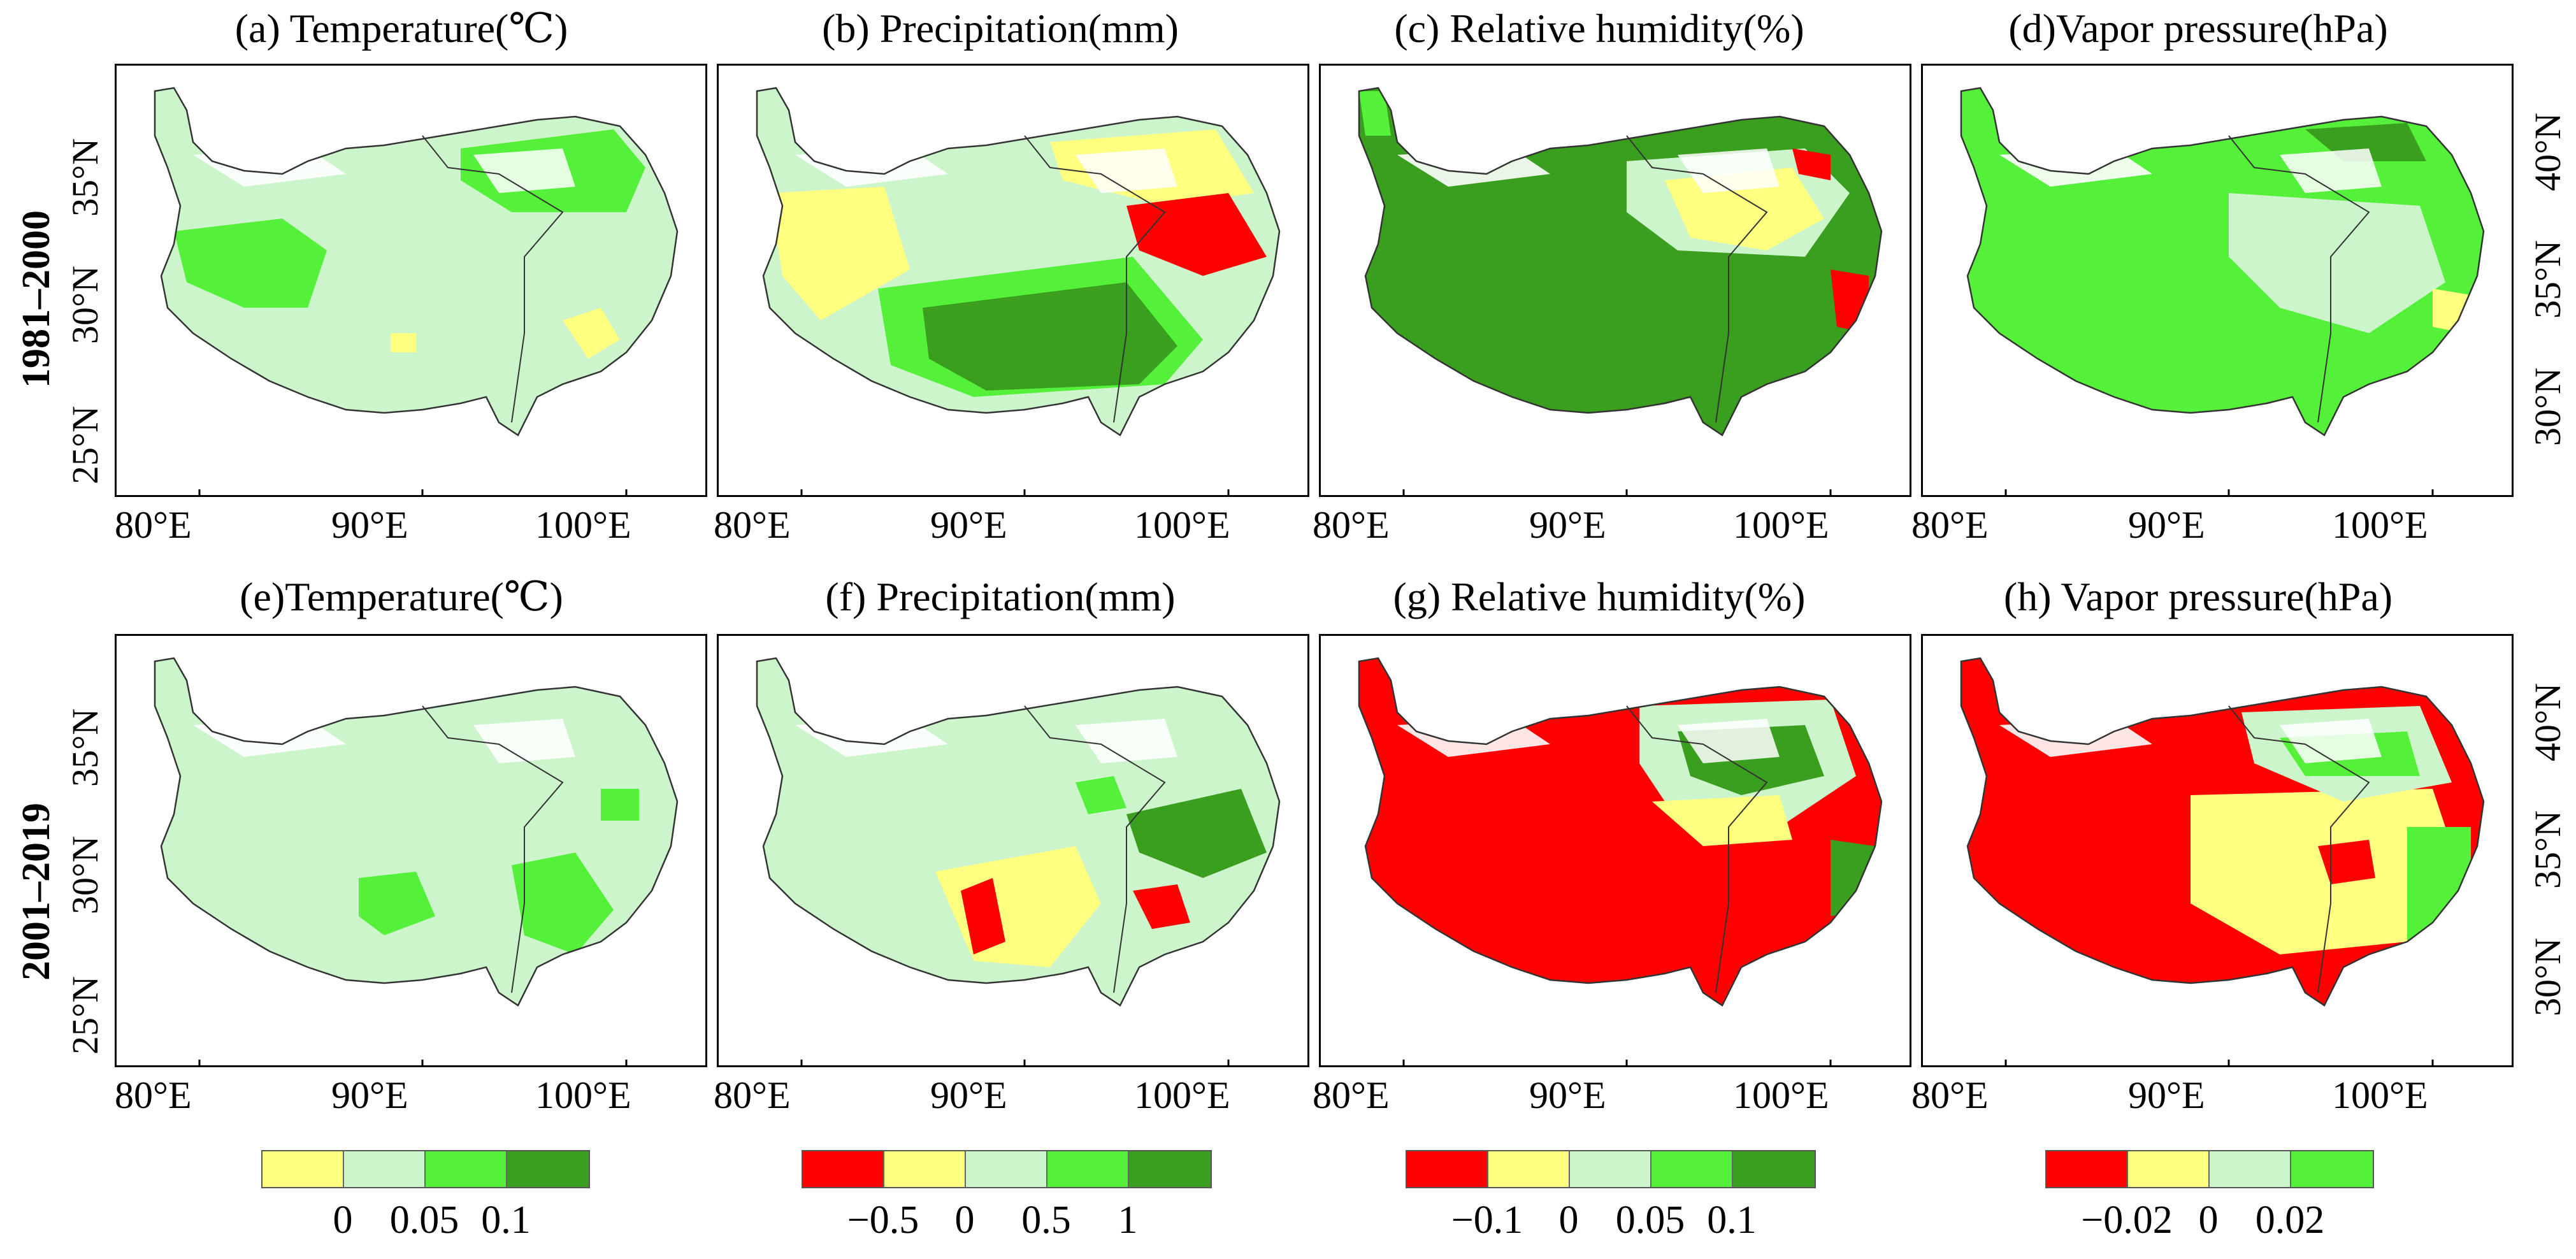  I want to click on panel-title-g: (g) Relative humidity(%), so click(1600, 596).